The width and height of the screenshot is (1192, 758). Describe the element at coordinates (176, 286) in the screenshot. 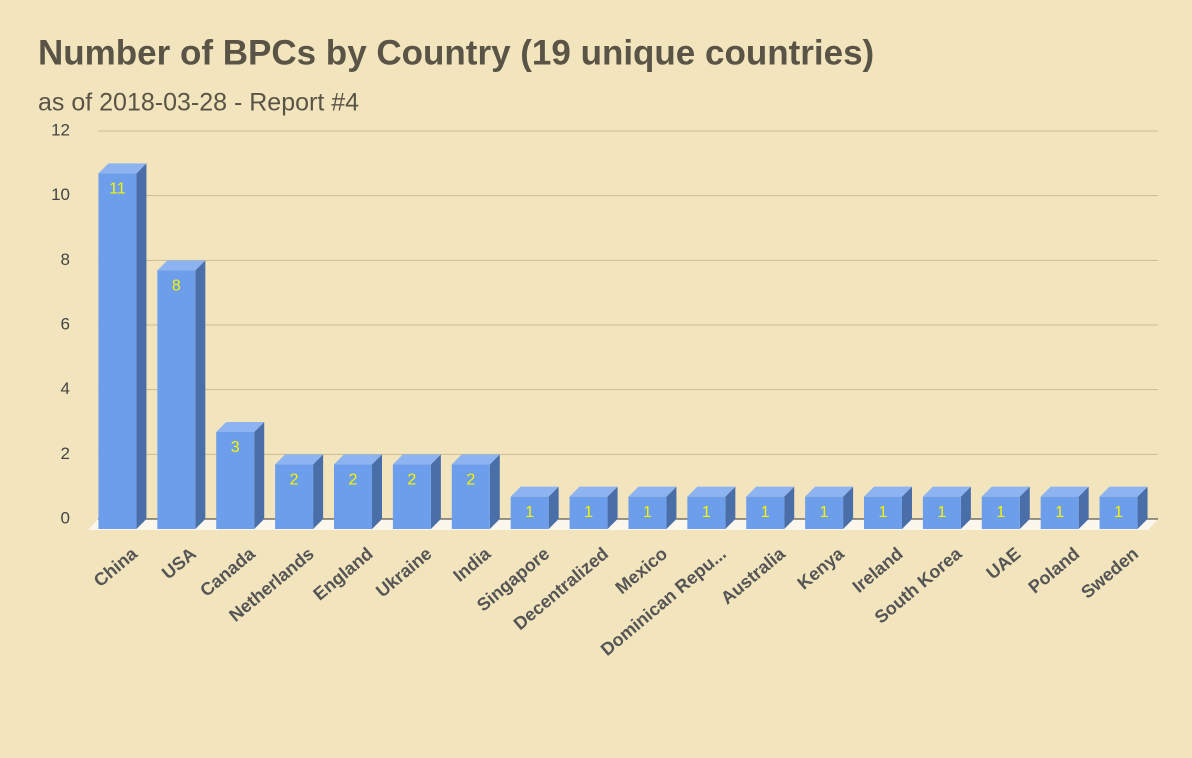

I see `data-label: 8` at that location.